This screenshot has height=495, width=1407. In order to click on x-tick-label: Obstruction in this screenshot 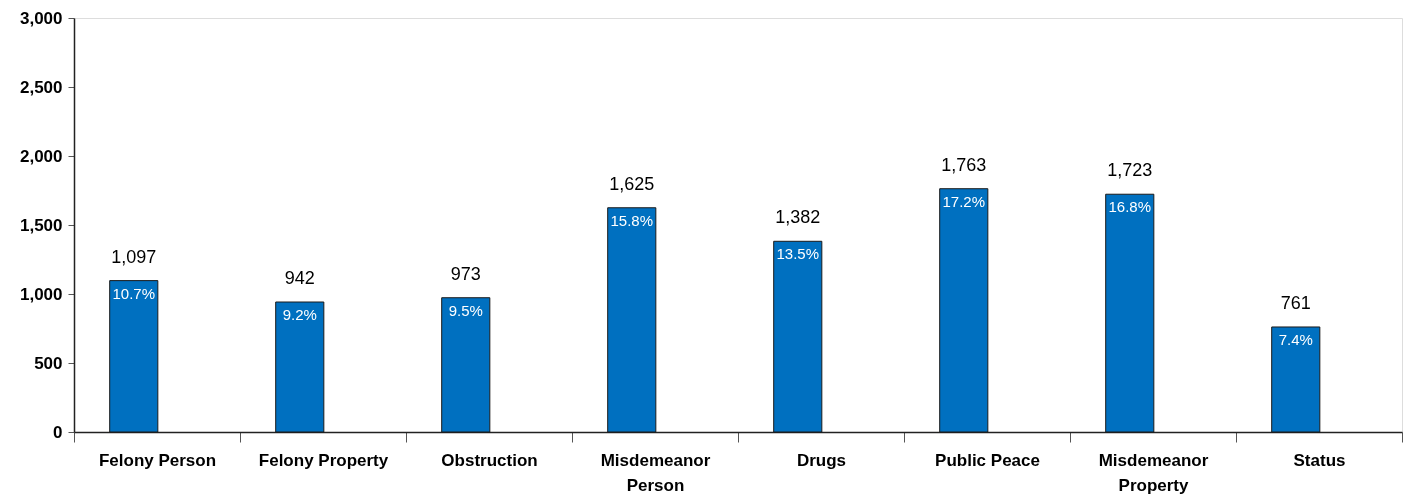, I will do `click(489, 460)`.